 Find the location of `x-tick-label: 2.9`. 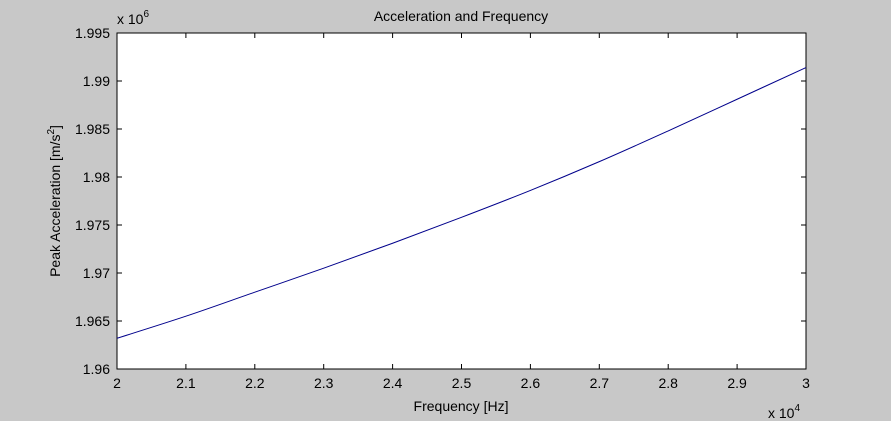

x-tick-label: 2.9 is located at coordinates (737, 383).